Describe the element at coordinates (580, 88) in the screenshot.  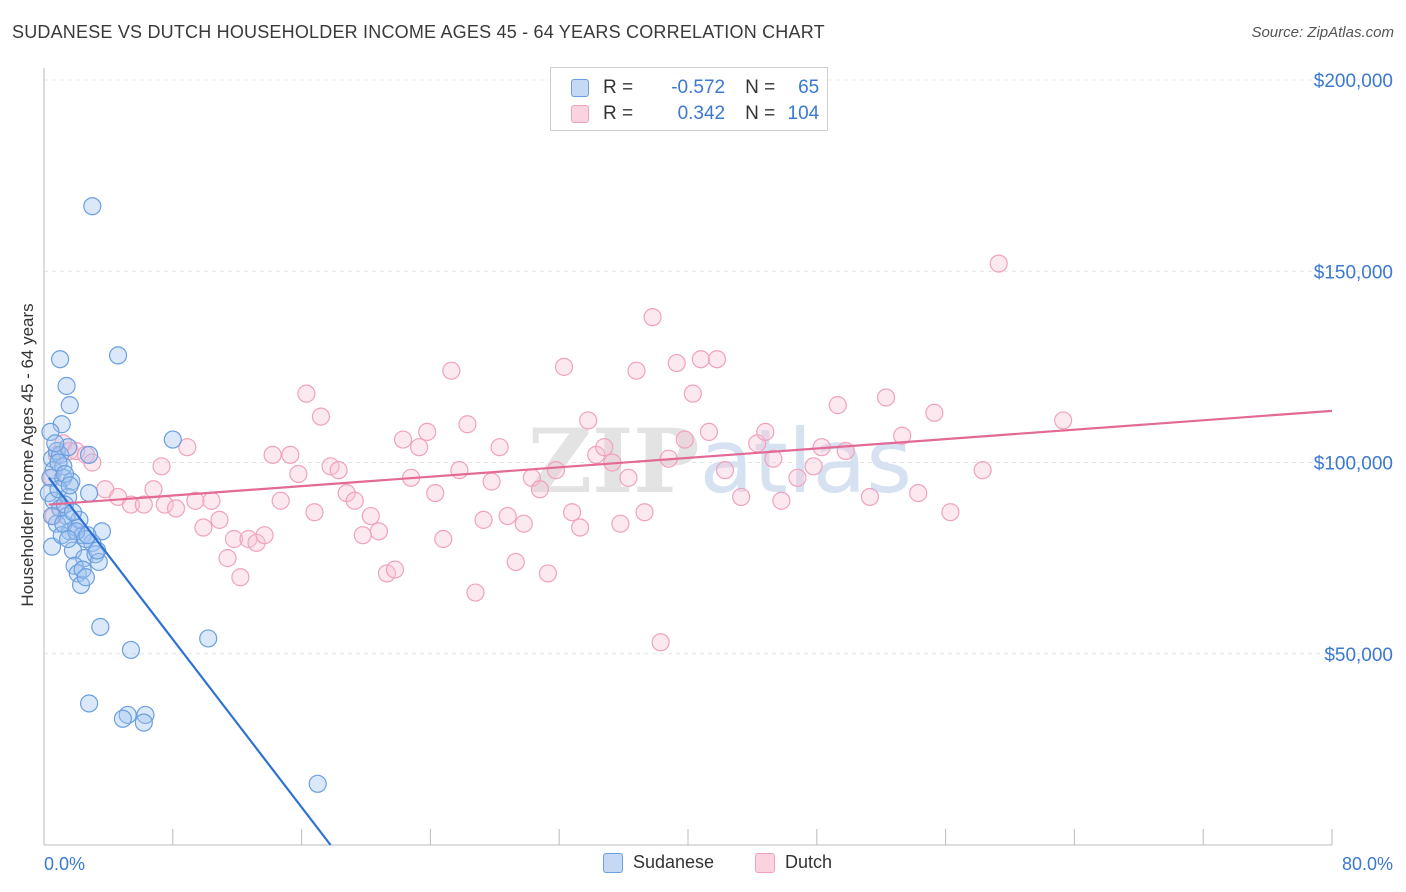
I see `sudanese-swatch` at that location.